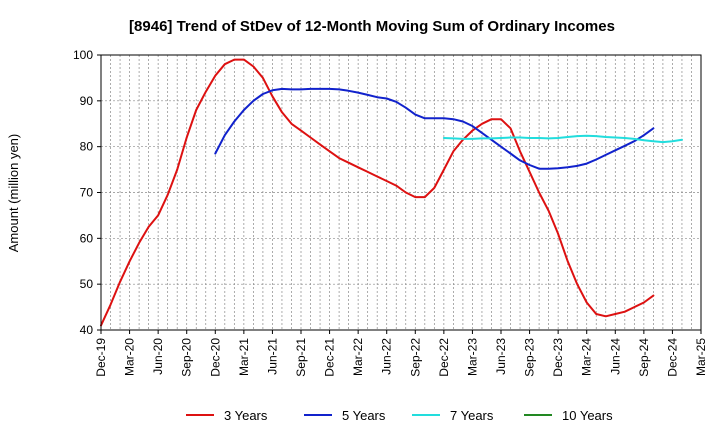 Image resolution: width=720 pixels, height=440 pixels. I want to click on x-tick-label: Jun-23, so click(501, 356).